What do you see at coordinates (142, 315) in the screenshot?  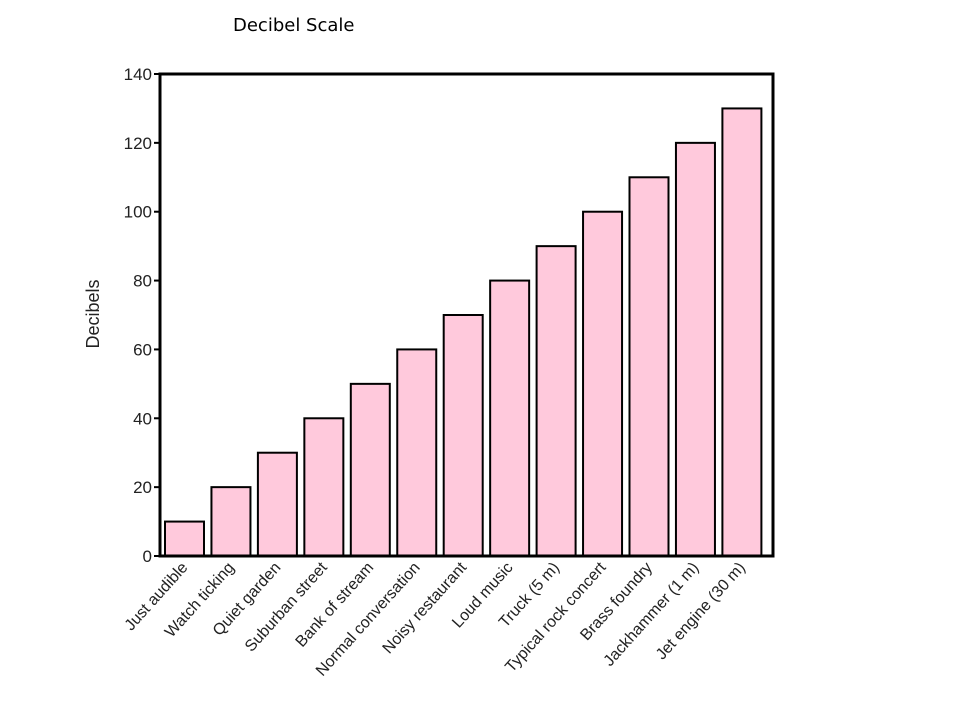 I see `y-ticks: 0 20 40 60 80 100 120 140` at bounding box center [142, 315].